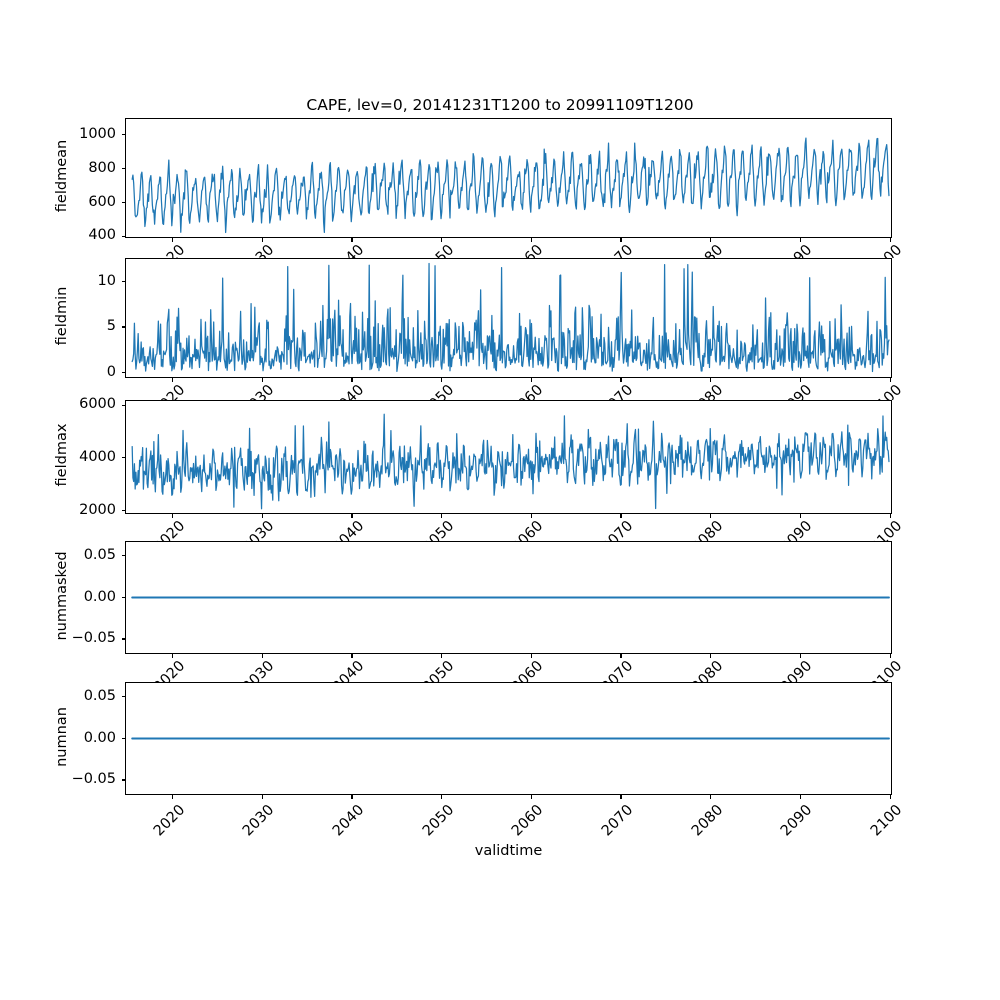  What do you see at coordinates (887, 821) in the screenshot?
I see `xaxis-tick-label-8: 2100` at bounding box center [887, 821].